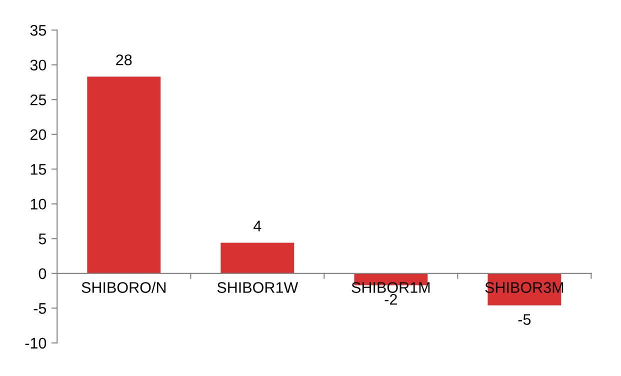 The width and height of the screenshot is (621, 376). I want to click on data-label: -5, so click(524, 319).